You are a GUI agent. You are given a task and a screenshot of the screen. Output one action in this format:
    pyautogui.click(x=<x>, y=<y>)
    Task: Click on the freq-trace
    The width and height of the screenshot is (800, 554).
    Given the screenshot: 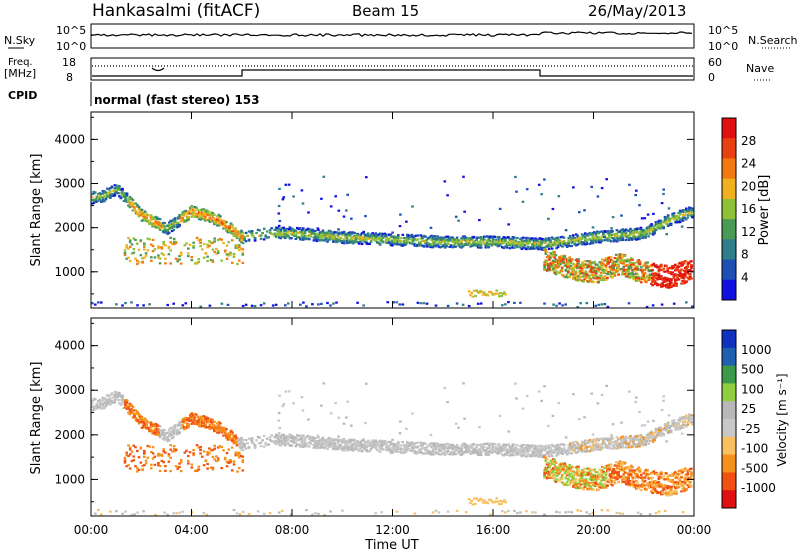 What is the action you would take?
    pyautogui.click(x=392, y=73)
    